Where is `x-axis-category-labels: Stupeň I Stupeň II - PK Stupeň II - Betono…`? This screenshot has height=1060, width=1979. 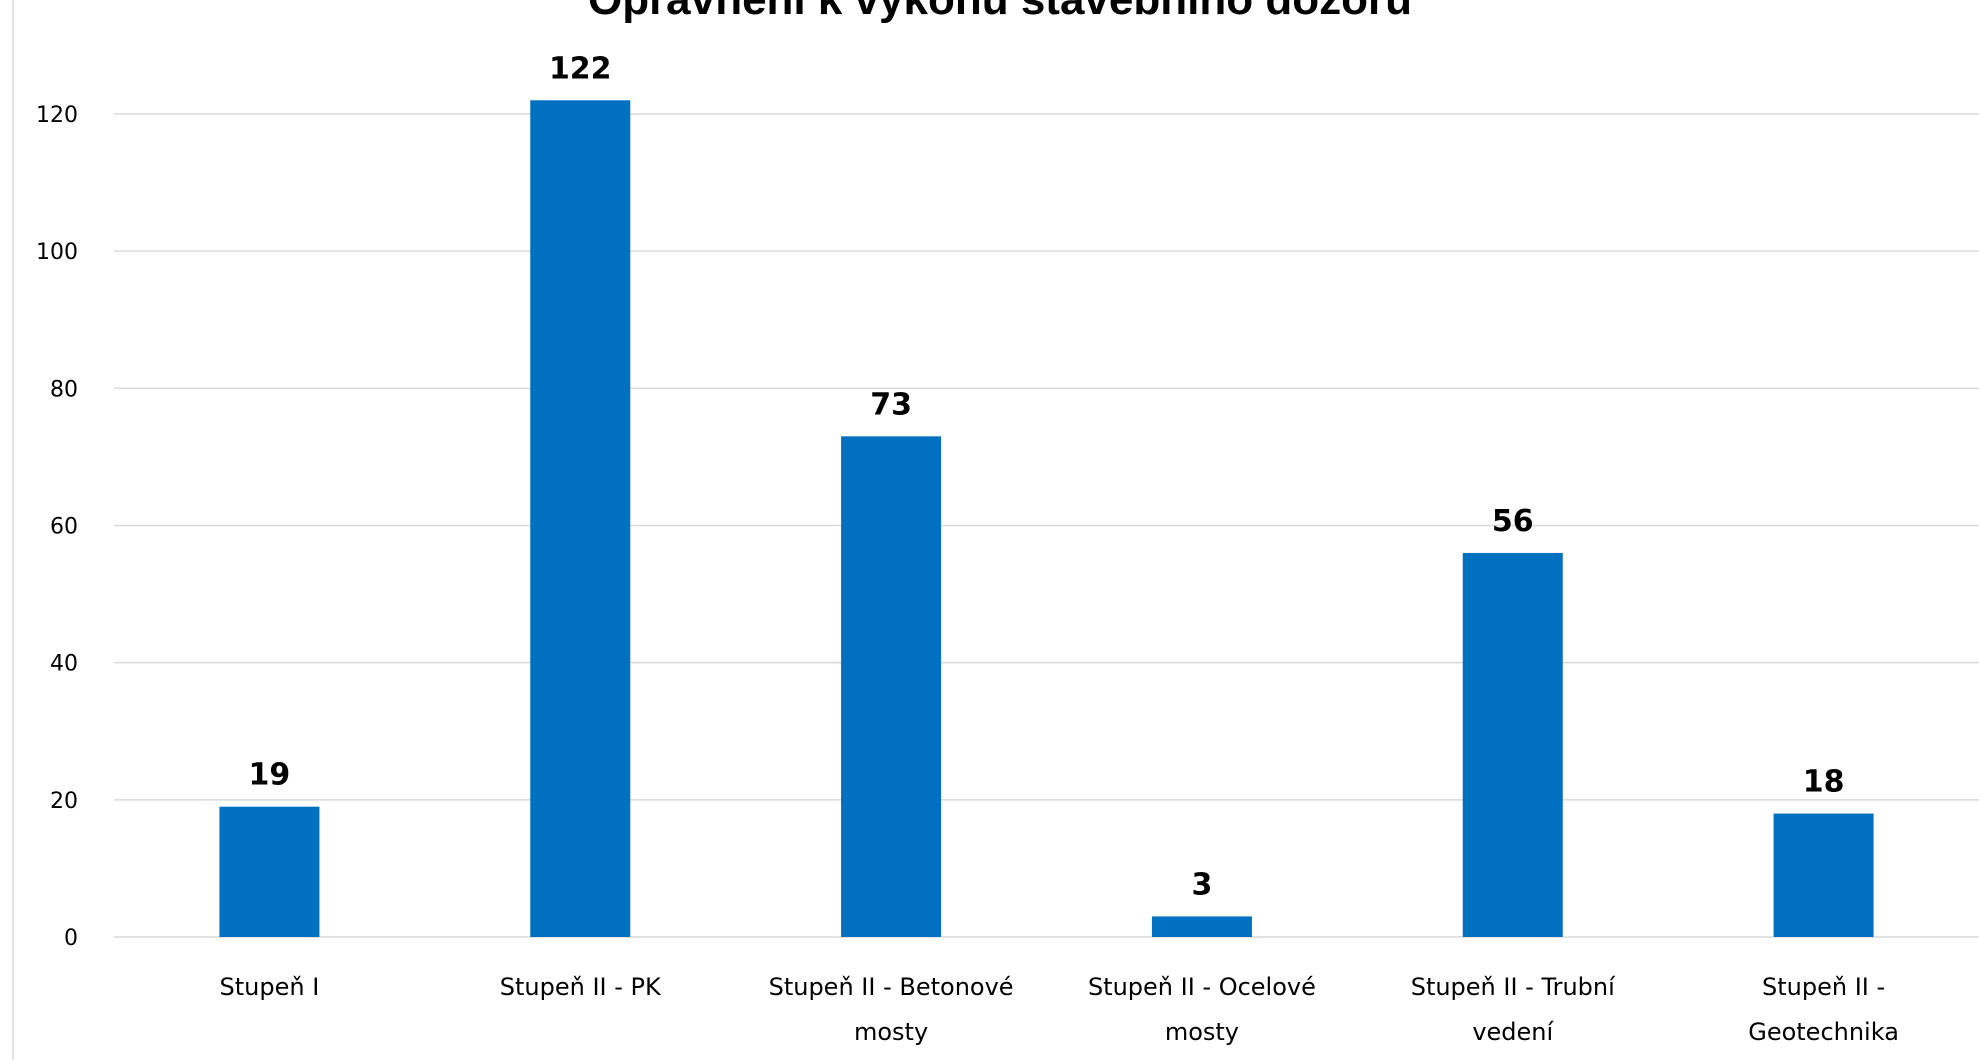
x-axis-category-labels: Stupeň I Stupeň II - PK Stupeň II - Betono… is located at coordinates (1059, 1009).